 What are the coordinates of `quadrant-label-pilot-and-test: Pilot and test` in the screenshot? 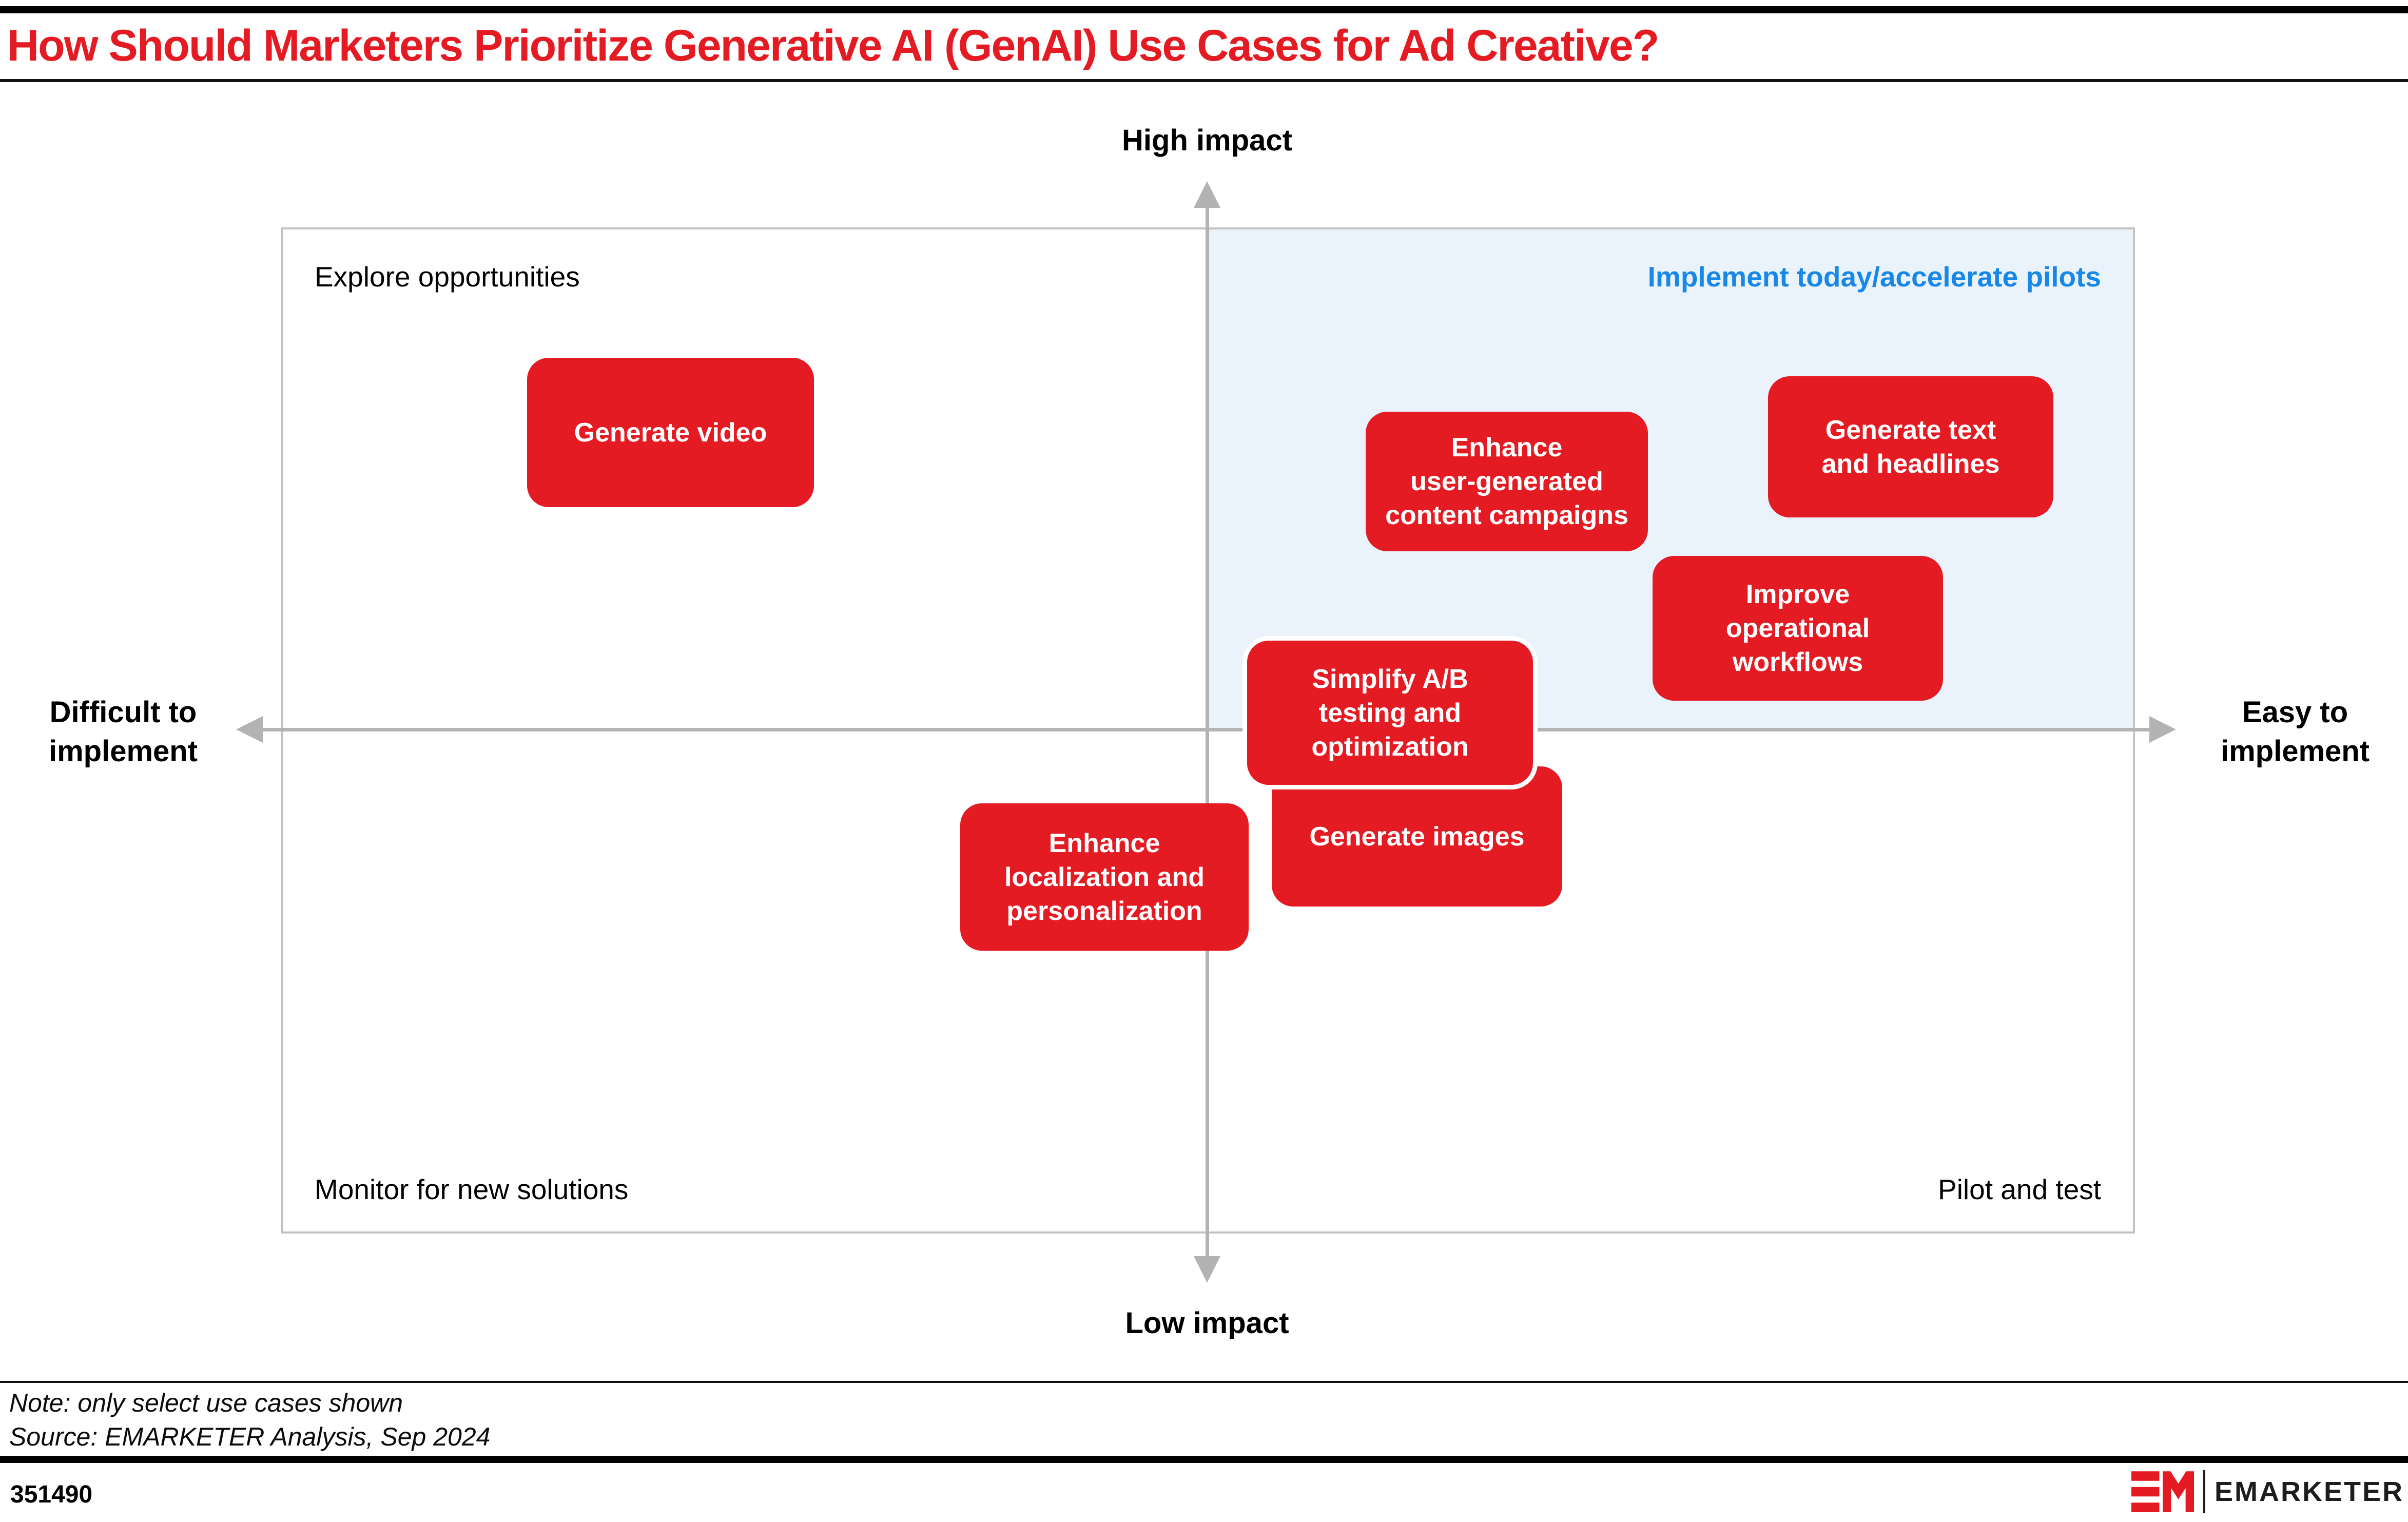 It's located at (2019, 1189).